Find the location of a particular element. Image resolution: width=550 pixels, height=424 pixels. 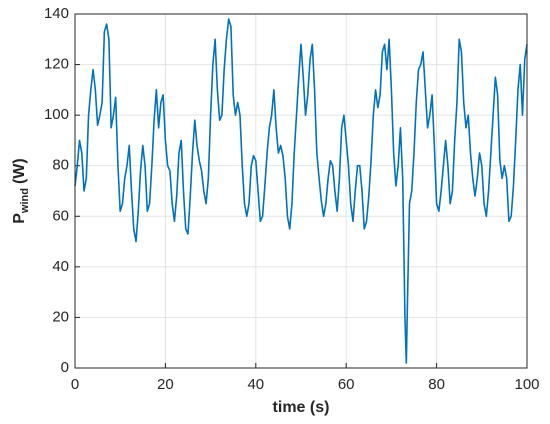

y-tick-label: 140 is located at coordinates (56, 13).